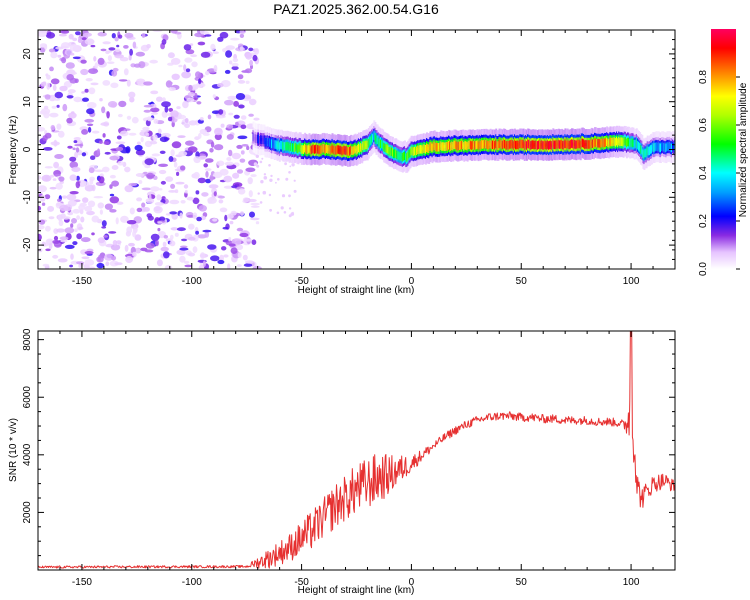  I want to click on y-tick-label: 2000, so click(27, 512).